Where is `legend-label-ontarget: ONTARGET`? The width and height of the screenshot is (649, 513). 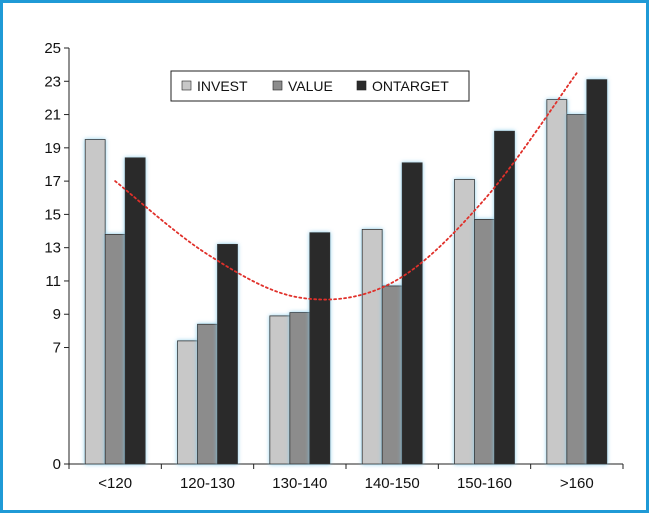 legend-label-ontarget: ONTARGET is located at coordinates (410, 86).